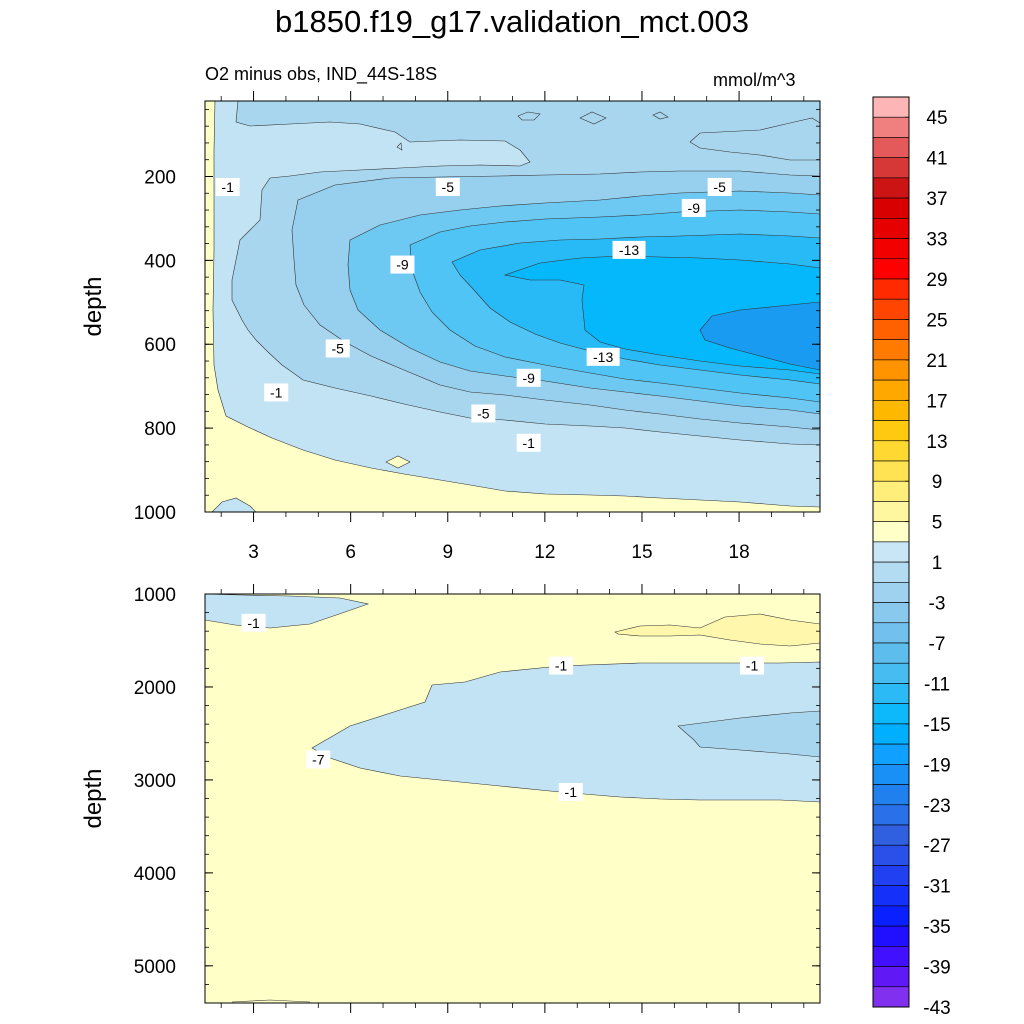 This screenshot has width=1024, height=1024. What do you see at coordinates (759, 336) in the screenshot?
I see `level-neg23-region` at bounding box center [759, 336].